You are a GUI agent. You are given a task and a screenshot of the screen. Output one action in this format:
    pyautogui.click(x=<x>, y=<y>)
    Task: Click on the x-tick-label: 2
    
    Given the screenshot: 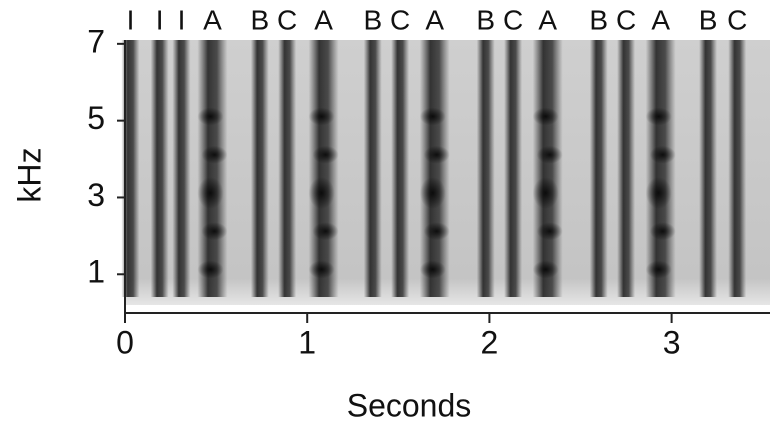 What is the action you would take?
    pyautogui.click(x=490, y=342)
    